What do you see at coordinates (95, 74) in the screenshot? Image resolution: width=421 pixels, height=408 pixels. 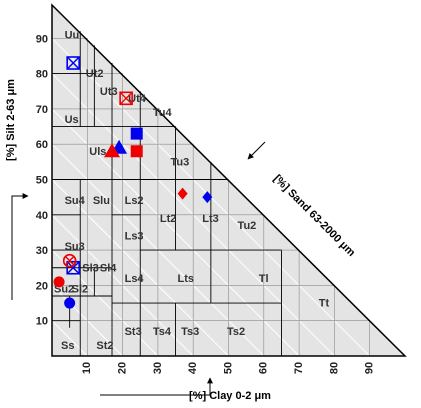 I see `class-label-ut2: Ut2` at bounding box center [95, 74].